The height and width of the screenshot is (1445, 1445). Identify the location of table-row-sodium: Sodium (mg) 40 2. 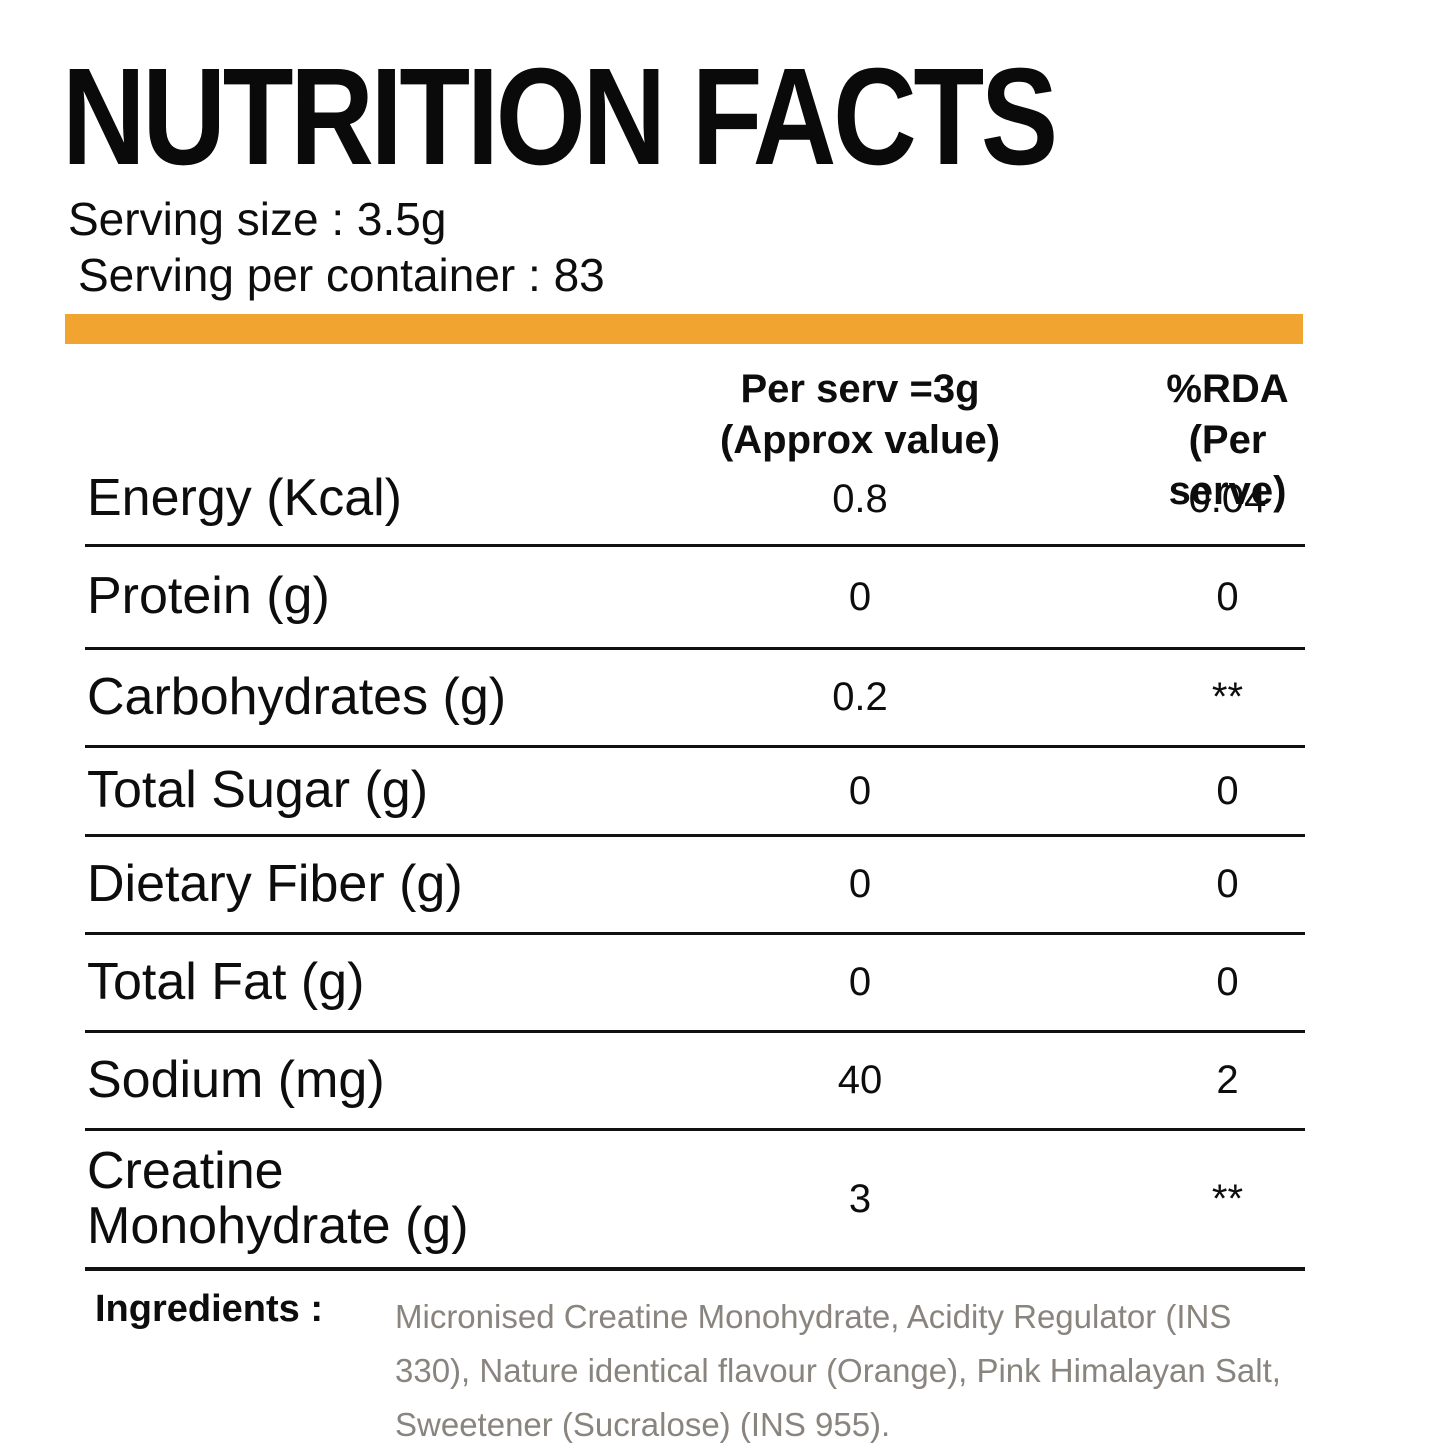
(695, 1082).